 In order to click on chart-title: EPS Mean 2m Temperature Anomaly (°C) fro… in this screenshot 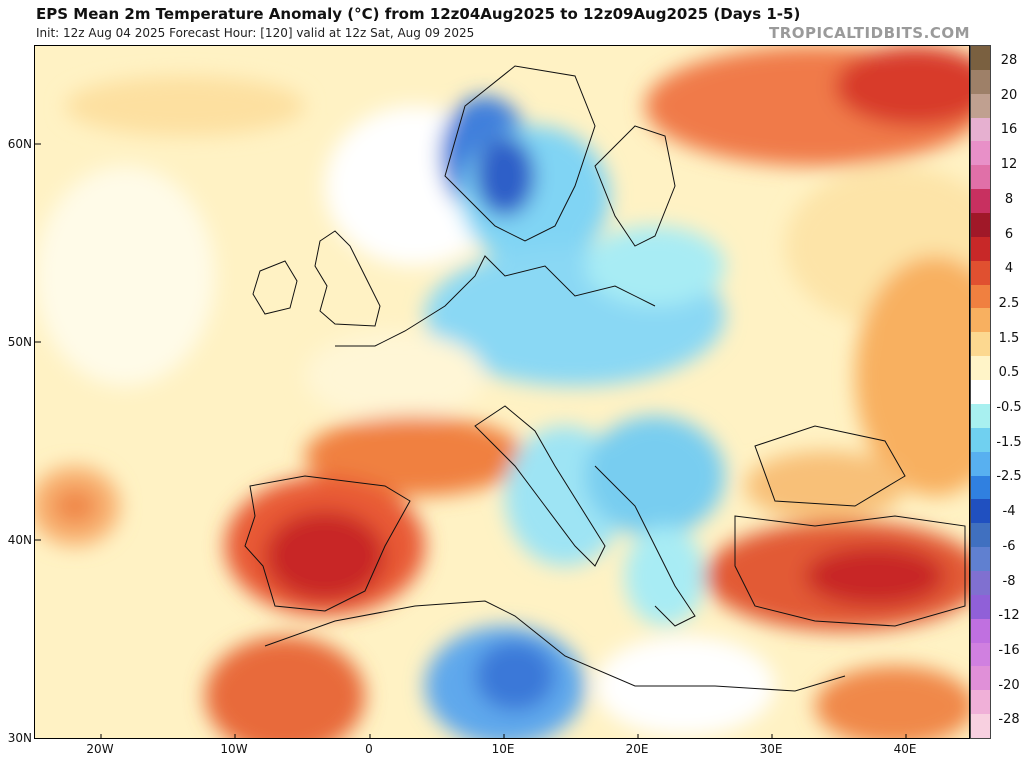, I will do `click(418, 14)`.